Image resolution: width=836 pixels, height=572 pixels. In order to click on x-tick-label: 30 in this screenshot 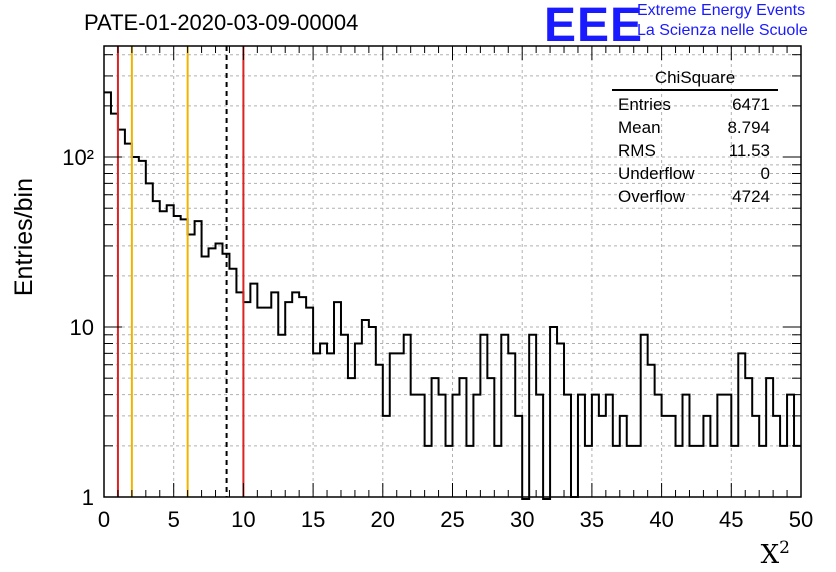, I will do `click(522, 519)`.